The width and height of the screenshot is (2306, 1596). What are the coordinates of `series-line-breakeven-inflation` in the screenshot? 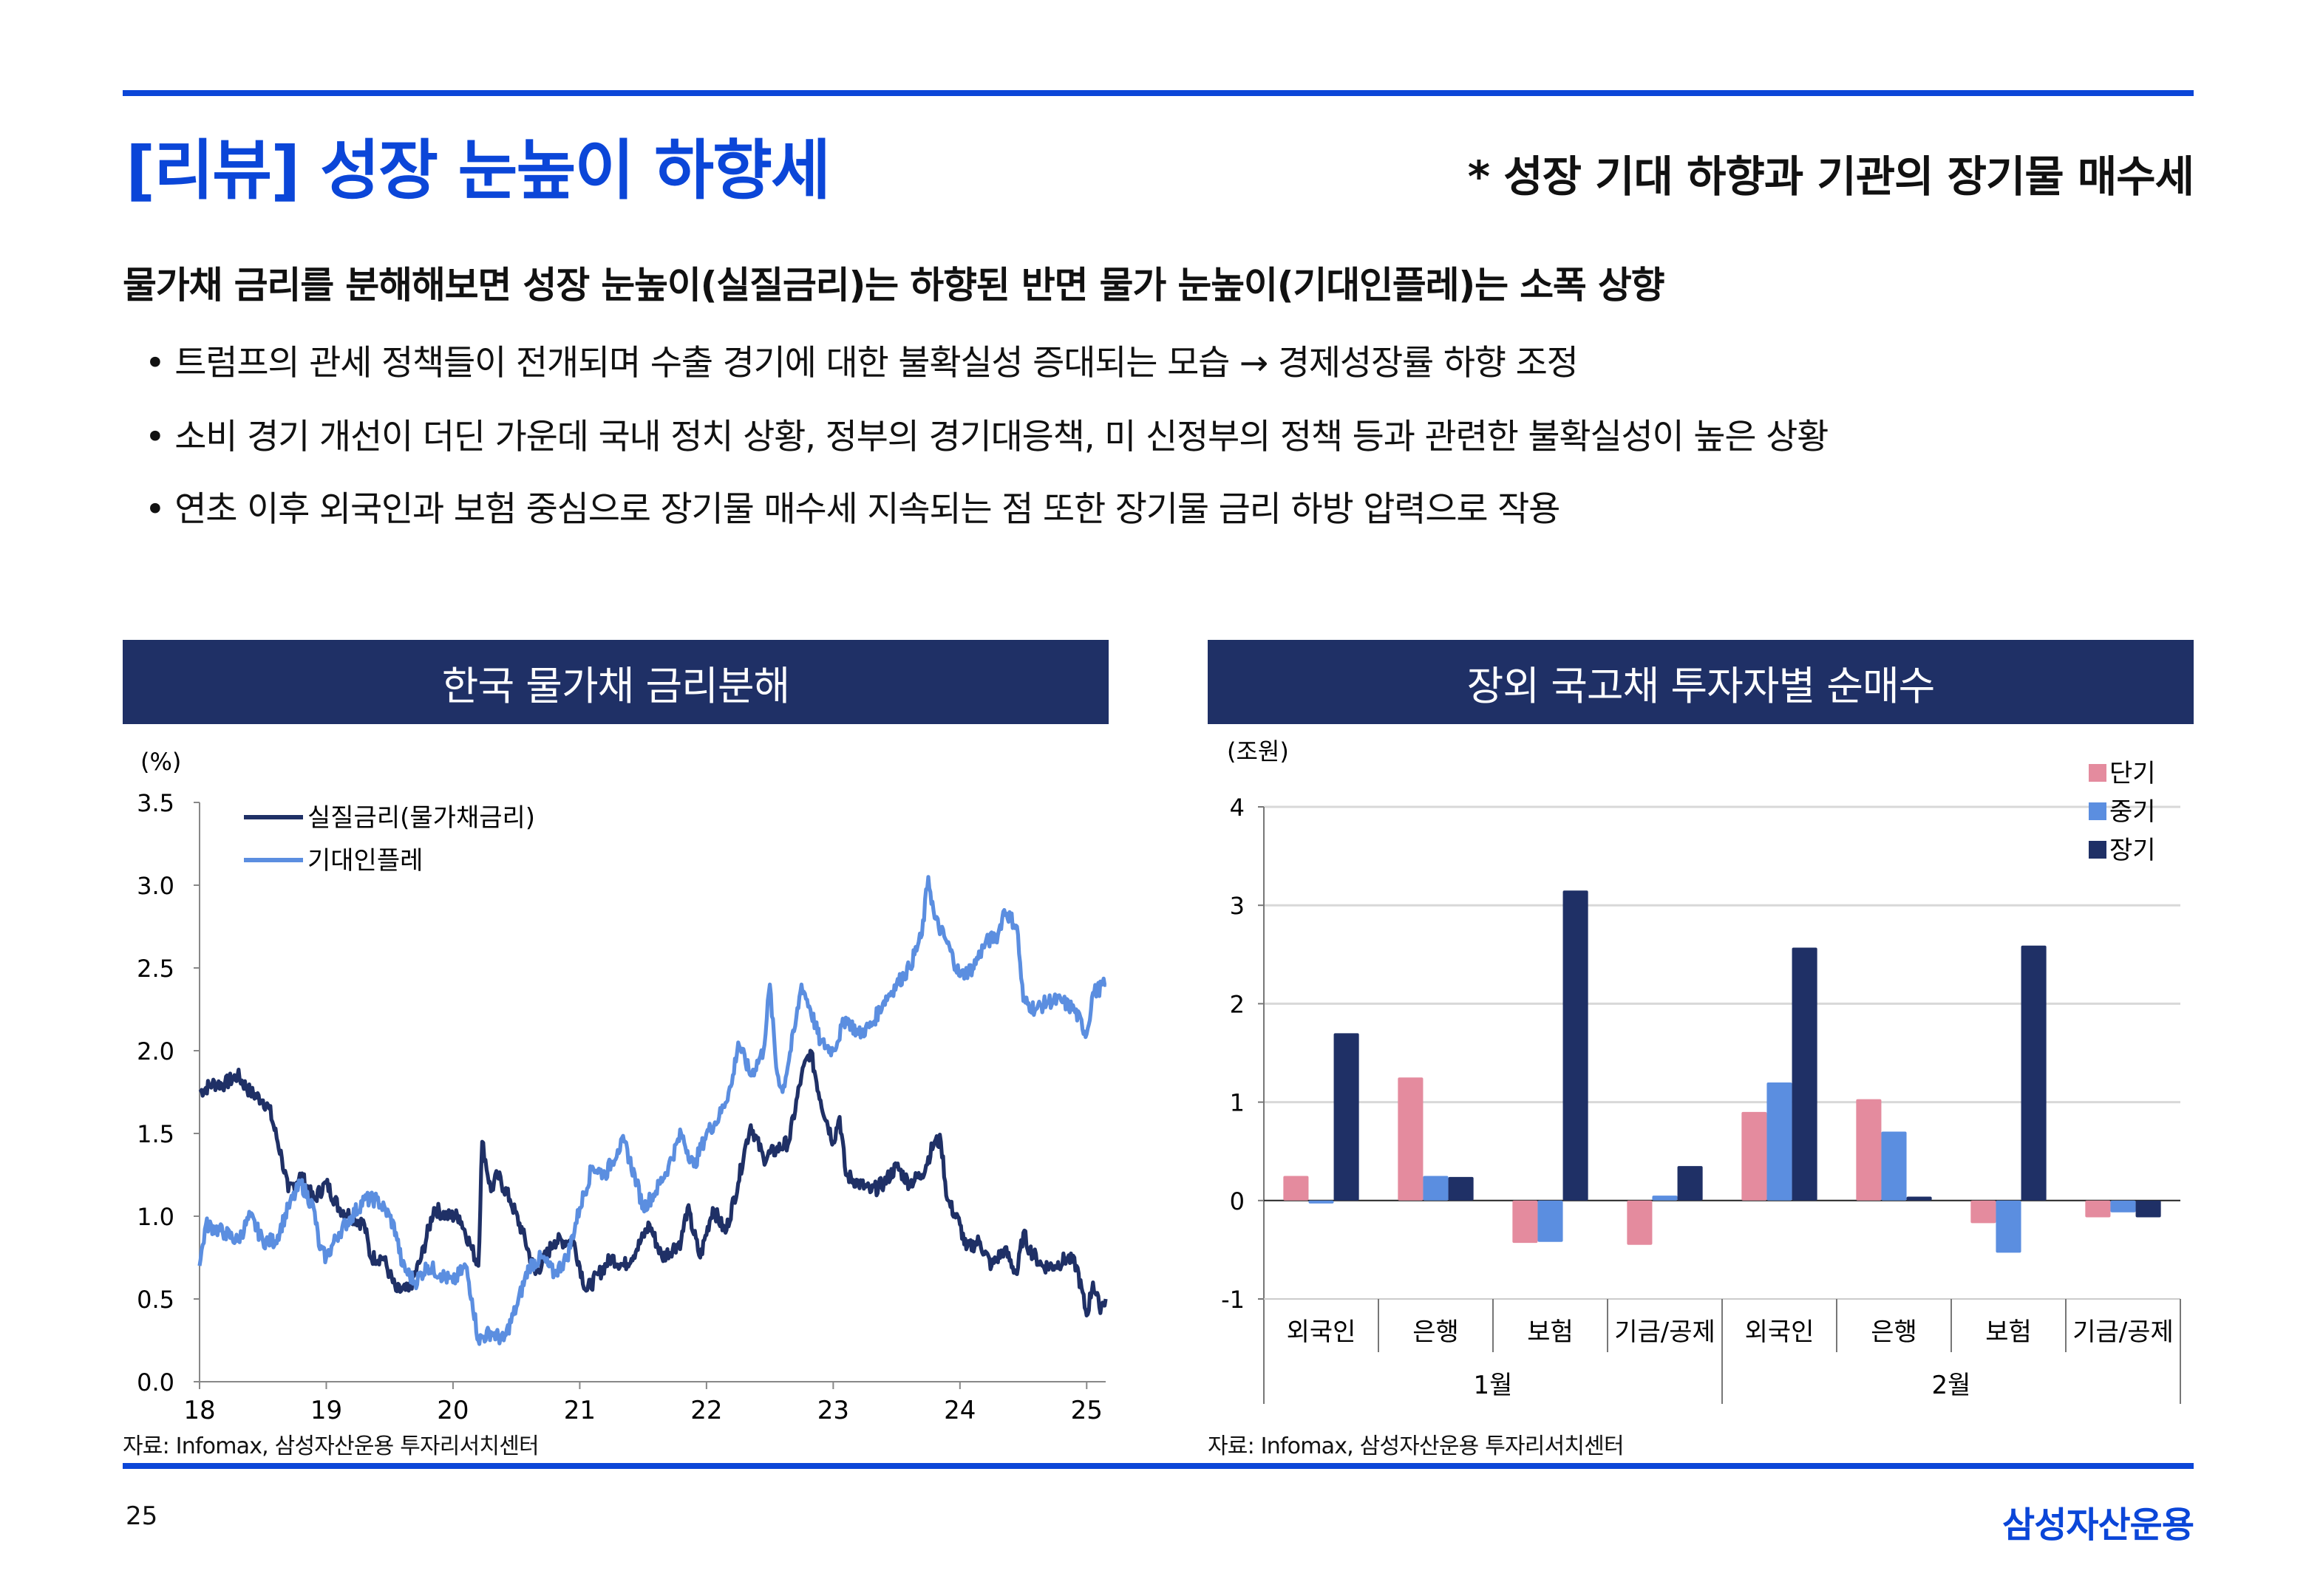 It's located at (652, 1110).